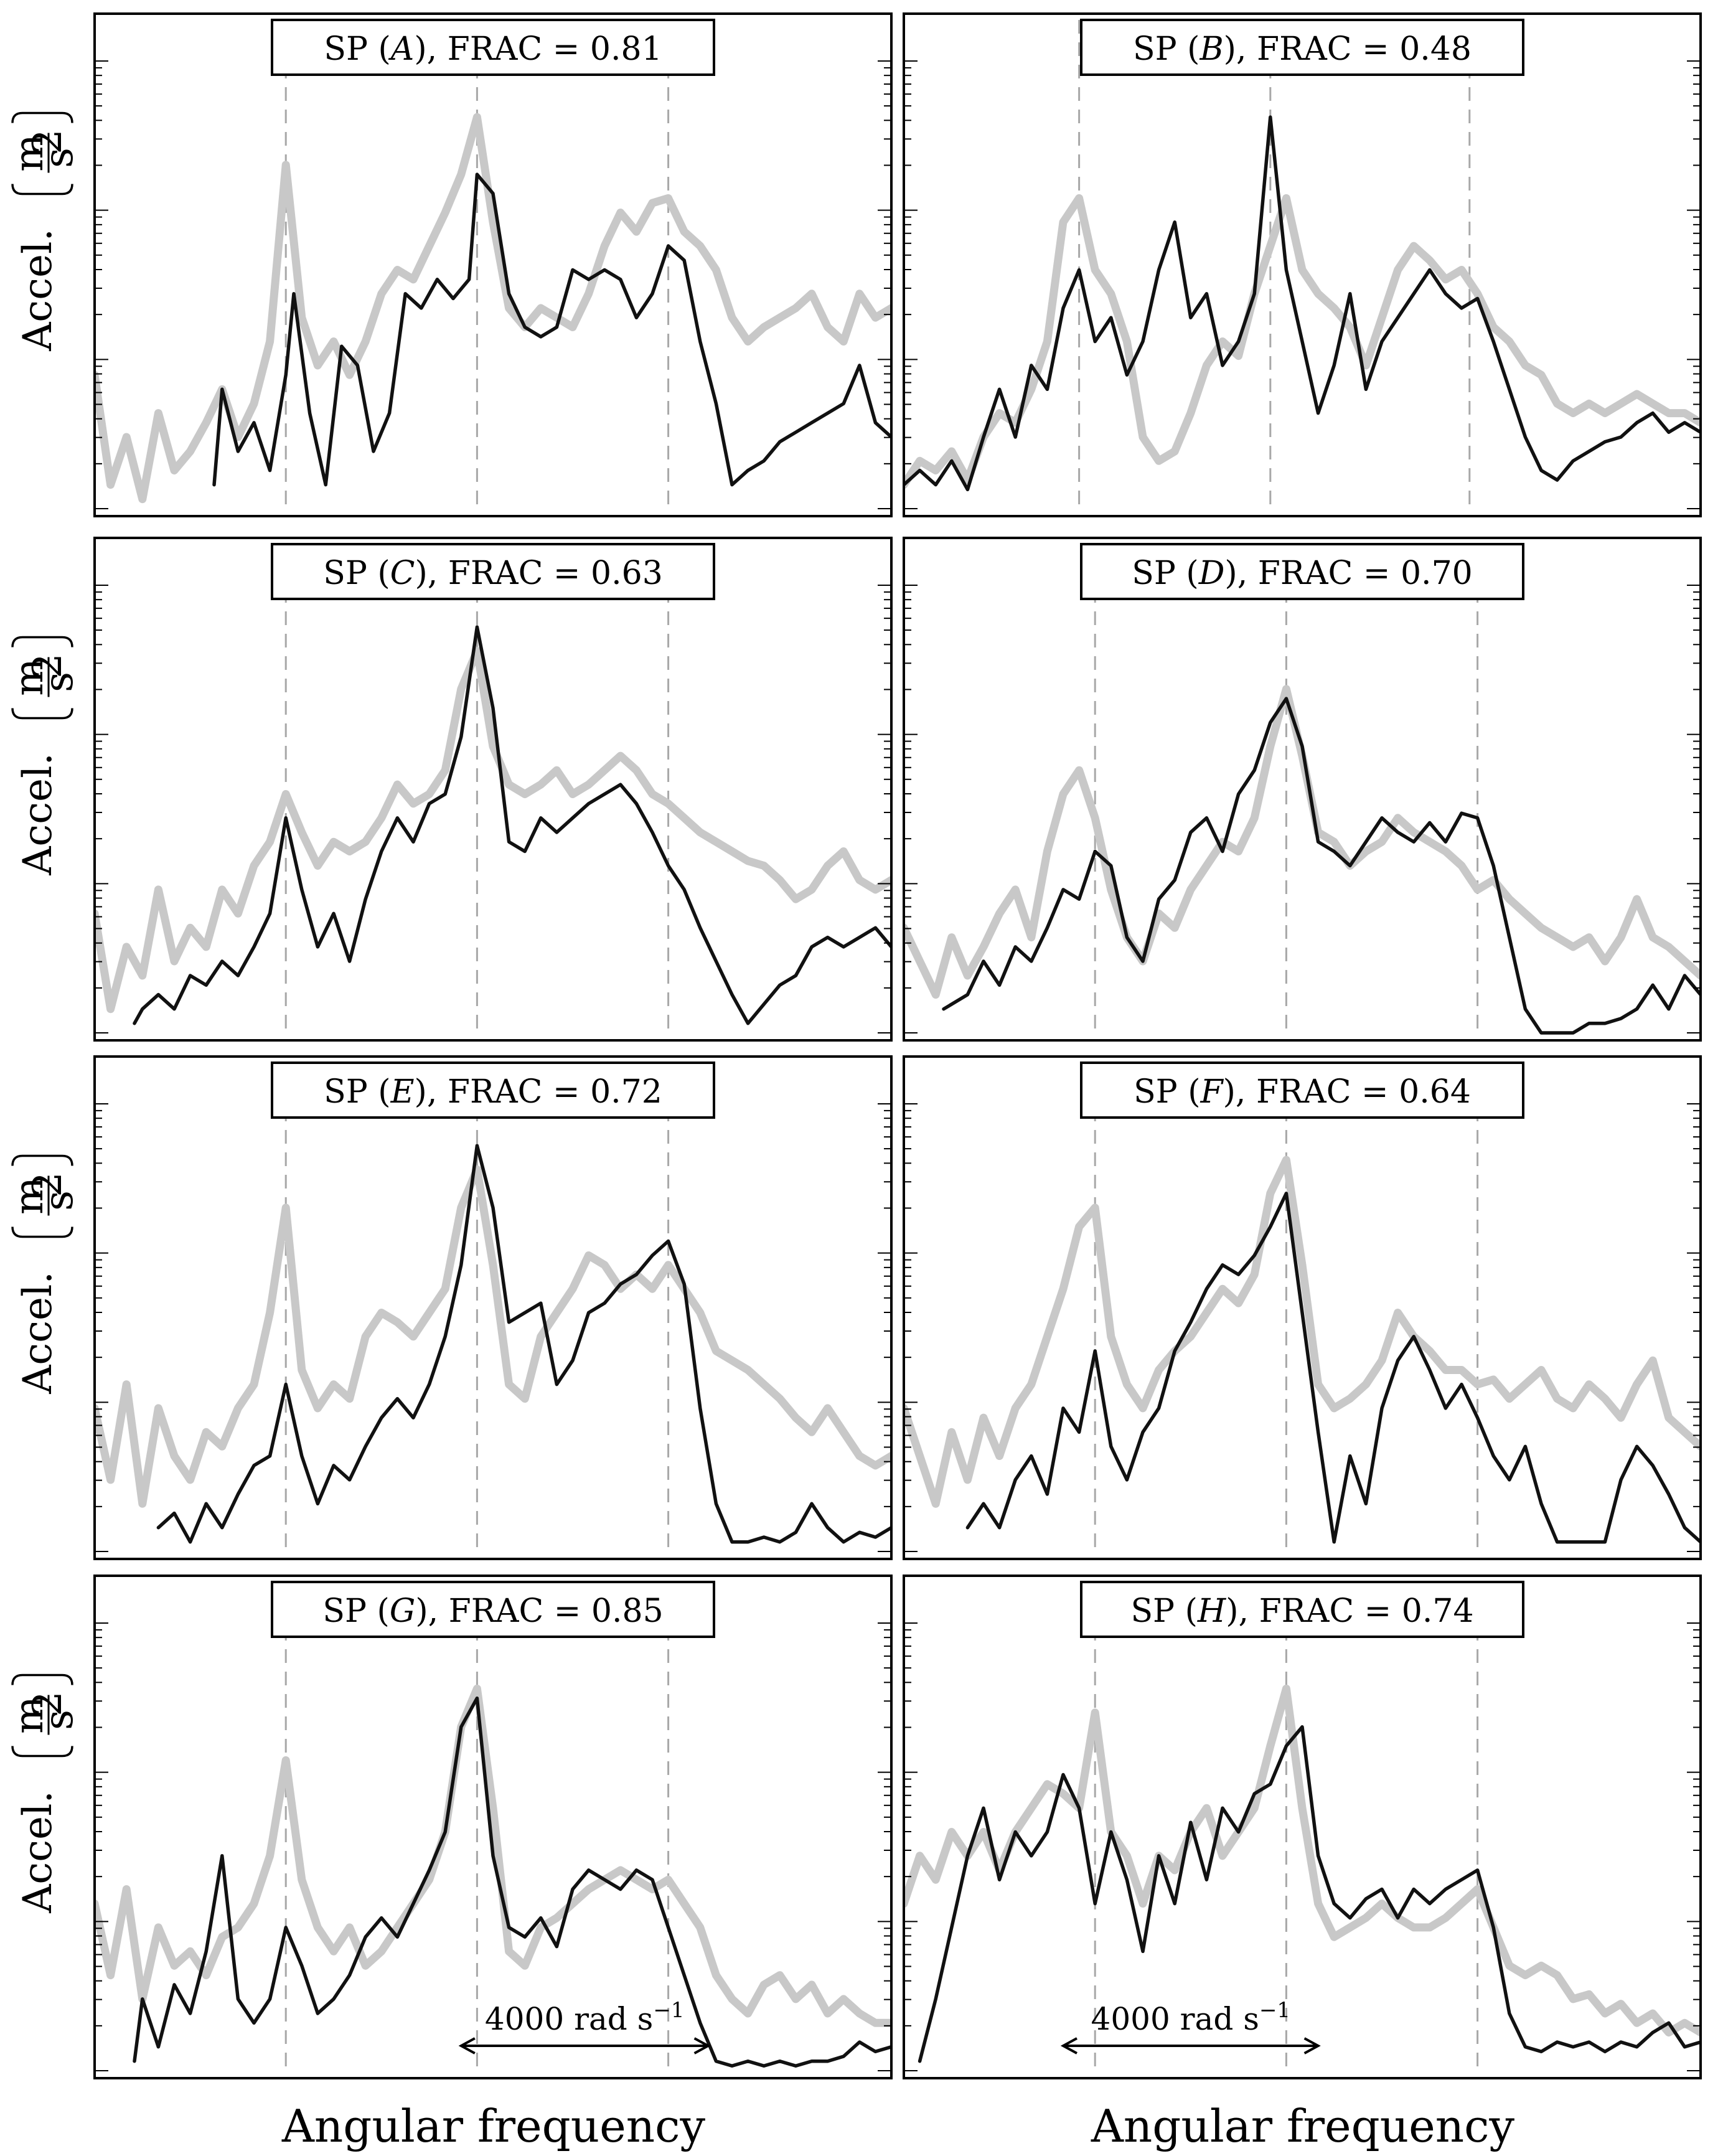 The width and height of the screenshot is (1723, 2156). What do you see at coordinates (1348, 49) in the screenshot?
I see `title-suffix: ), FRAC = 0.48` at bounding box center [1348, 49].